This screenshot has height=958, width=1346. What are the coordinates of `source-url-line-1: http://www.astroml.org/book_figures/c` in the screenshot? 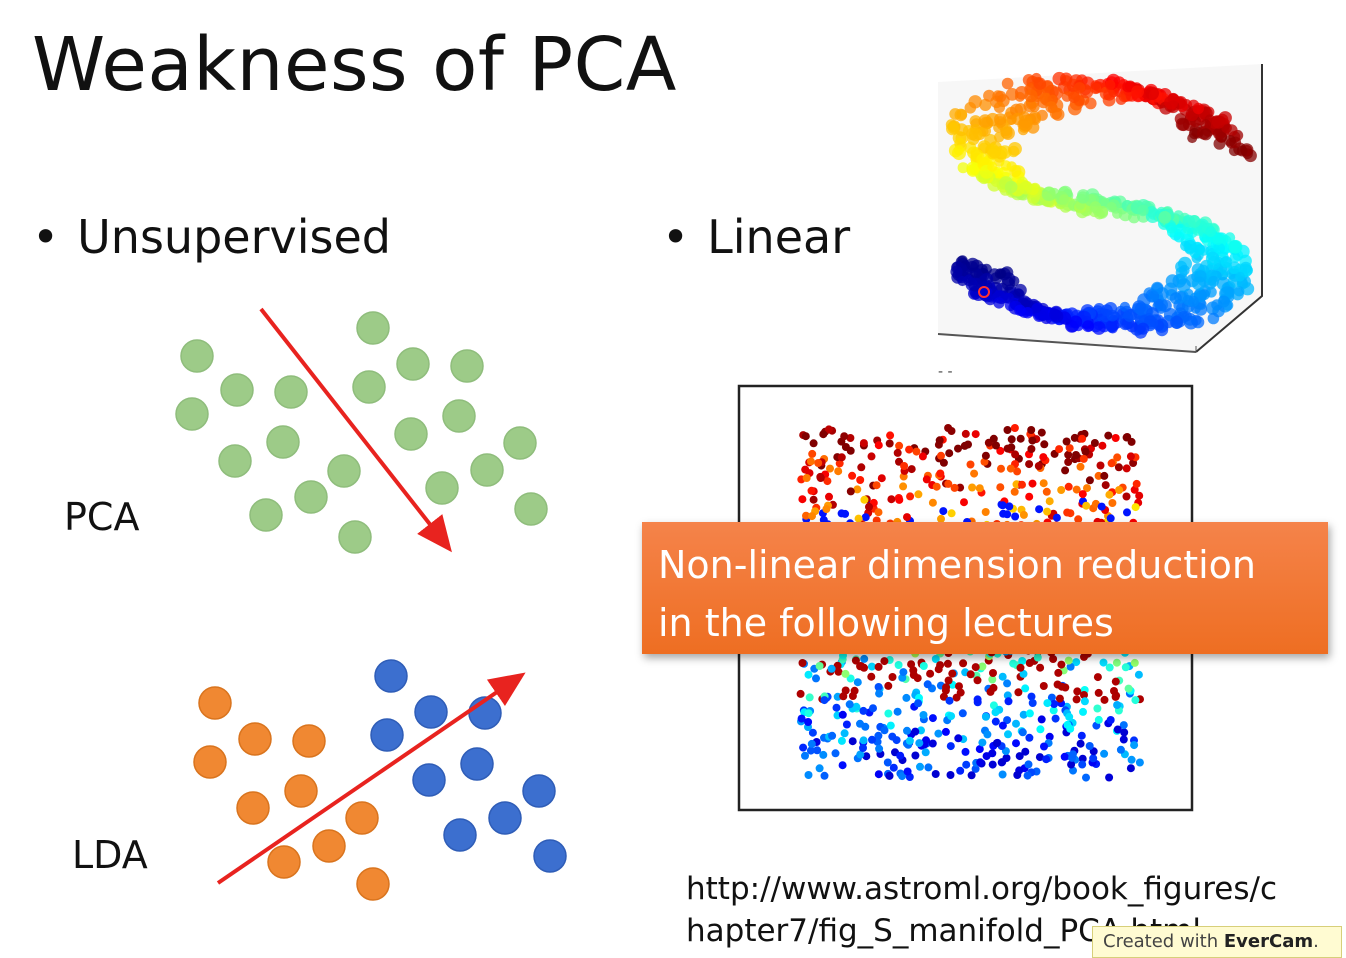 It's located at (982, 889).